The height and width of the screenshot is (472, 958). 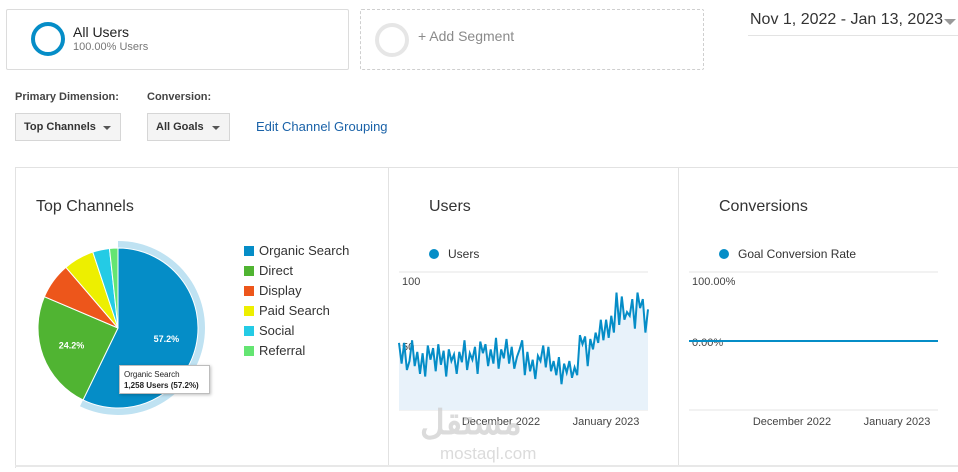 I want to click on conversions-line-chart: 100.00% 0.00% December 2022 January 2023, so click(x=818, y=349).